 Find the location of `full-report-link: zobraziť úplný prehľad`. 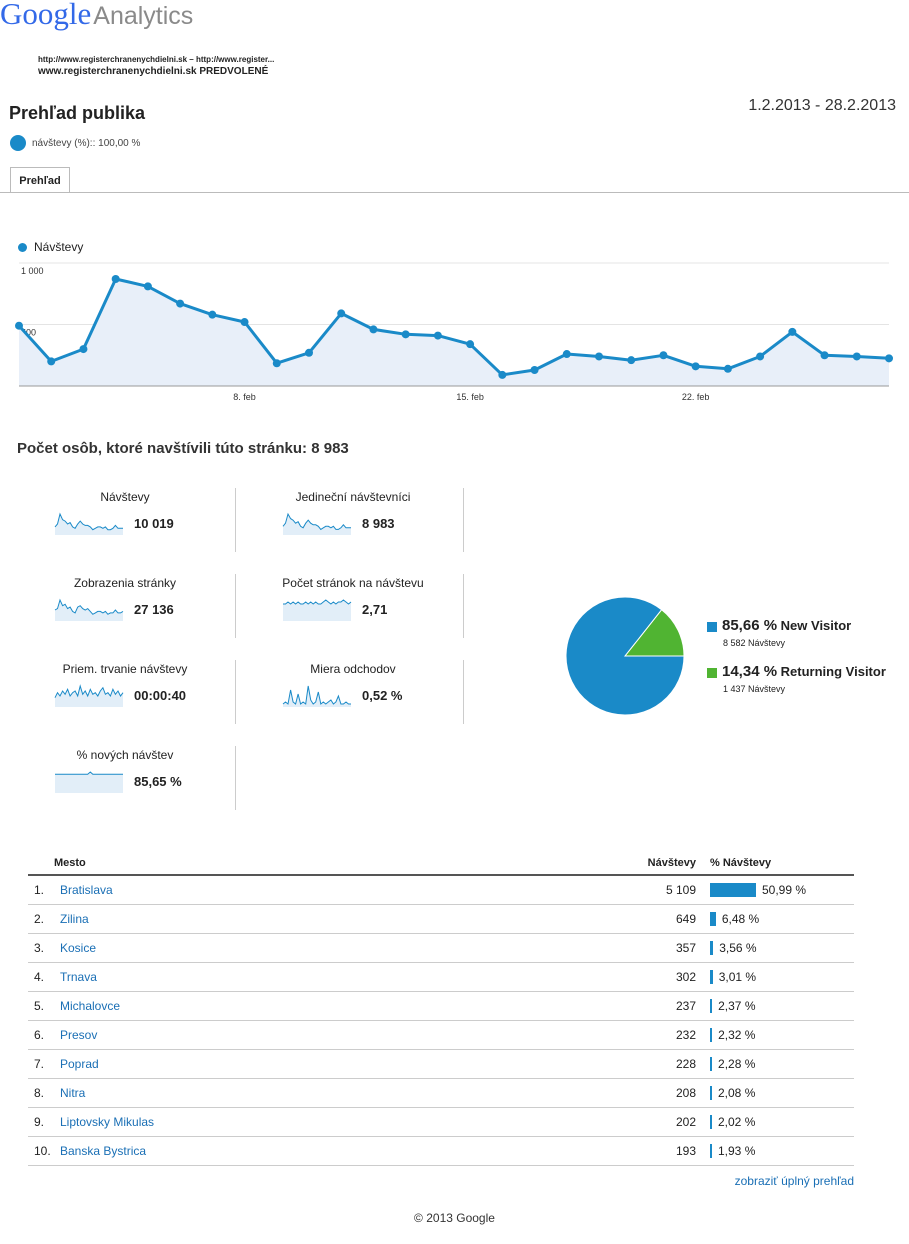

full-report-link: zobraziť úplný prehľad is located at coordinates (794, 1181).